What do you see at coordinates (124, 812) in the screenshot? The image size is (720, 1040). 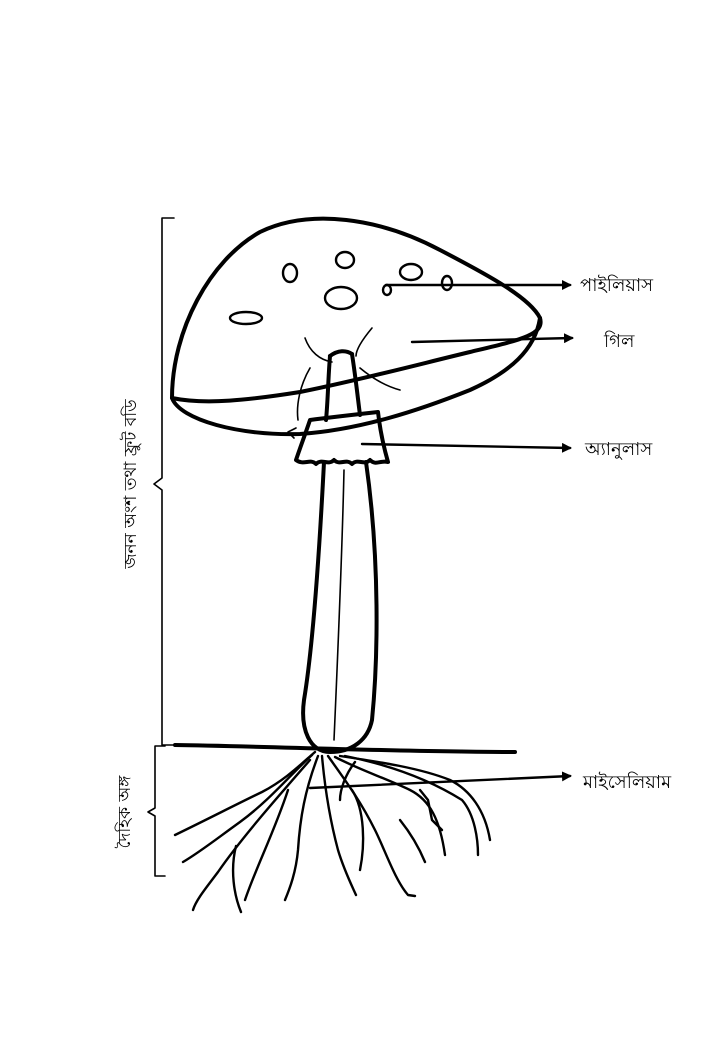 I see `label-vegetative: দৈহিক অঙ্গ` at bounding box center [124, 812].